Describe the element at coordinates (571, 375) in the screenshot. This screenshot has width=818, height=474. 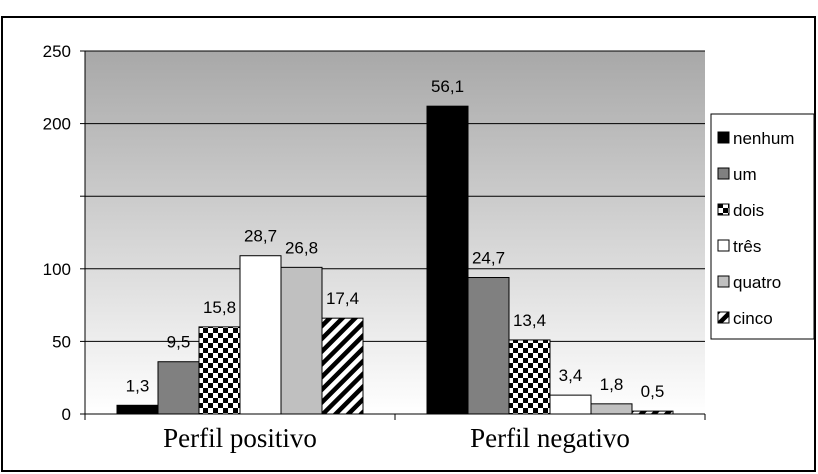
I see `data-label: 3,4` at that location.